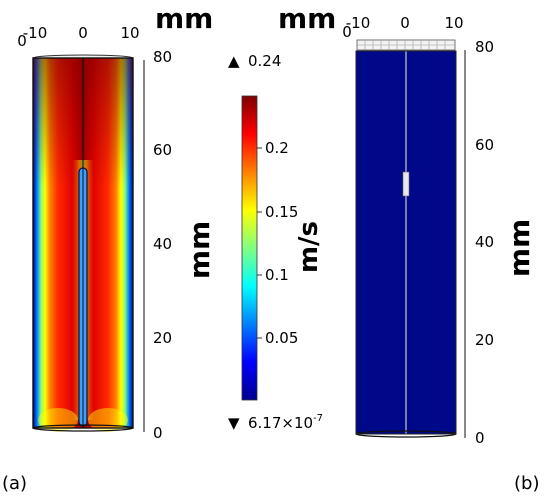 This screenshot has width=550, height=501. I want to click on panel-a-y-tick: 60, so click(162, 150).